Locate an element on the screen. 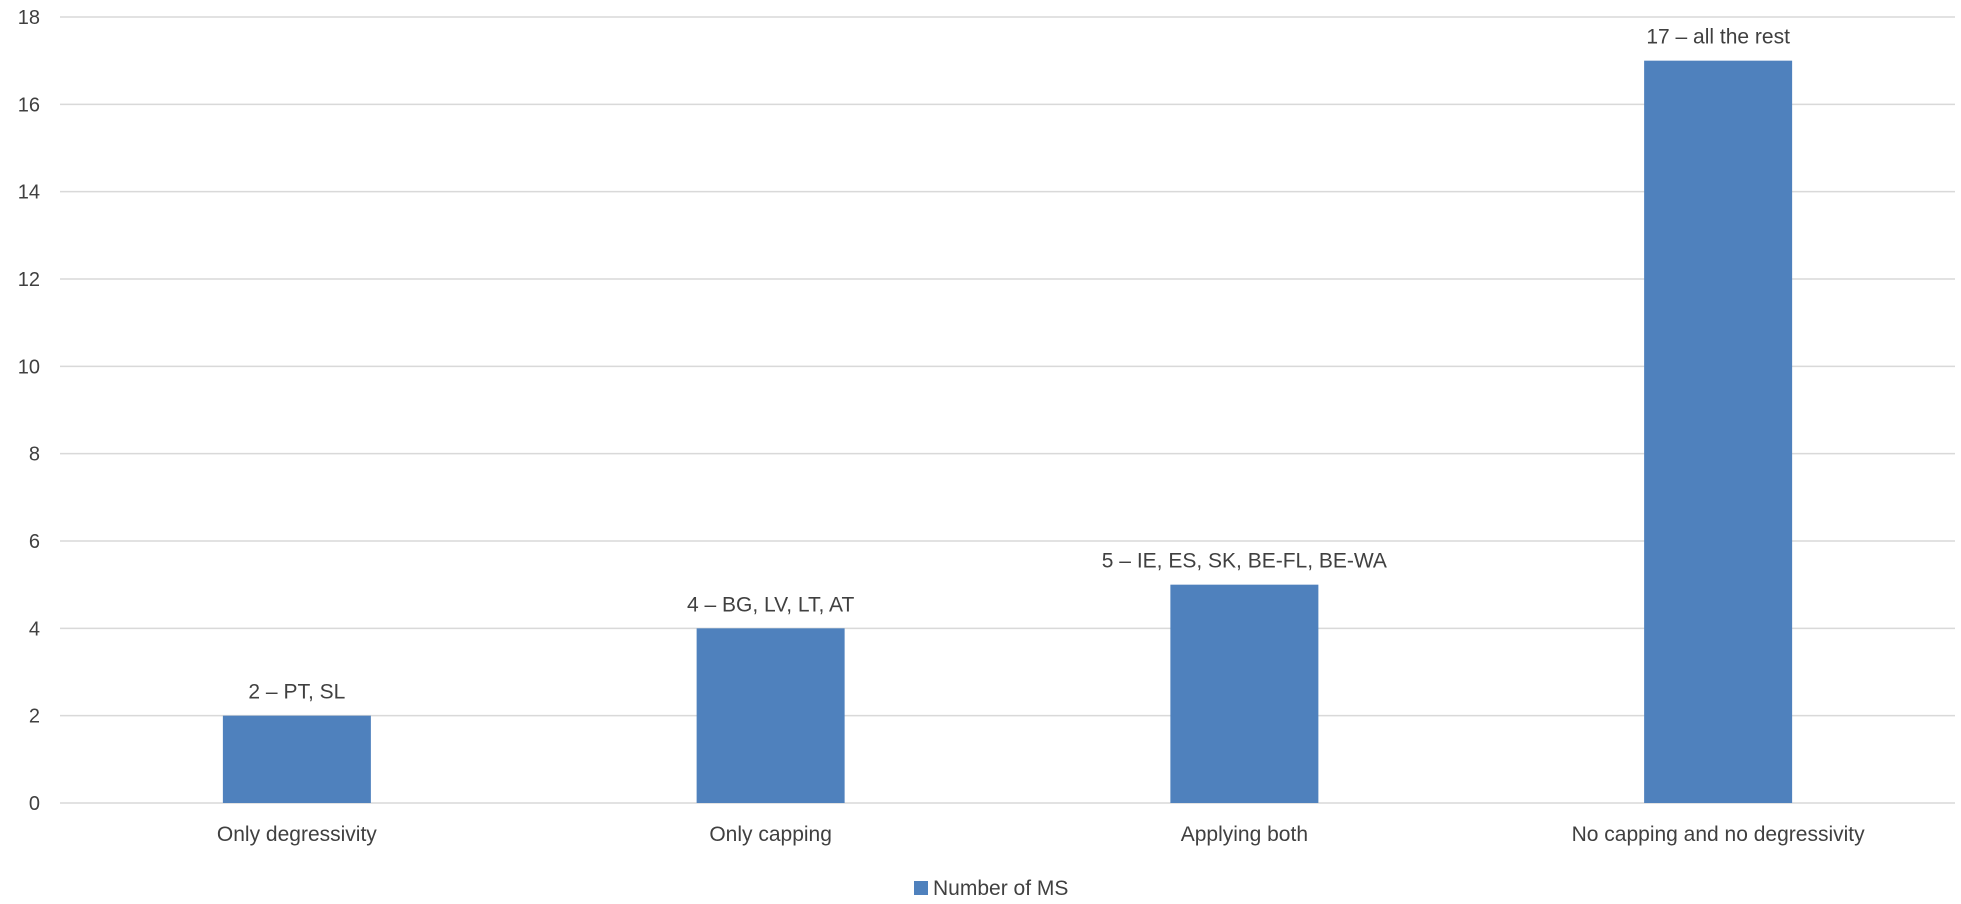 This screenshot has width=1961, height=904. y-tick-label: 14 is located at coordinates (29, 193).